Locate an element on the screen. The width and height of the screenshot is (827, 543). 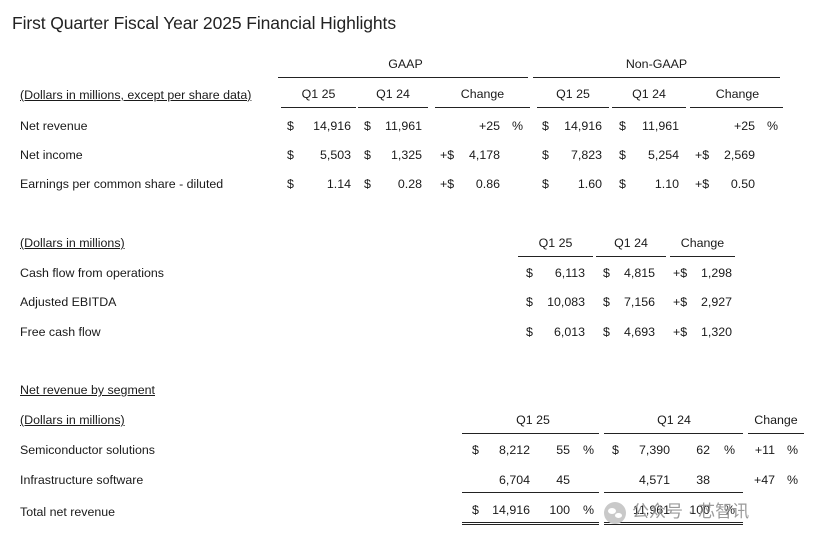
change-value: 1,320 is located at coordinates (716, 332).